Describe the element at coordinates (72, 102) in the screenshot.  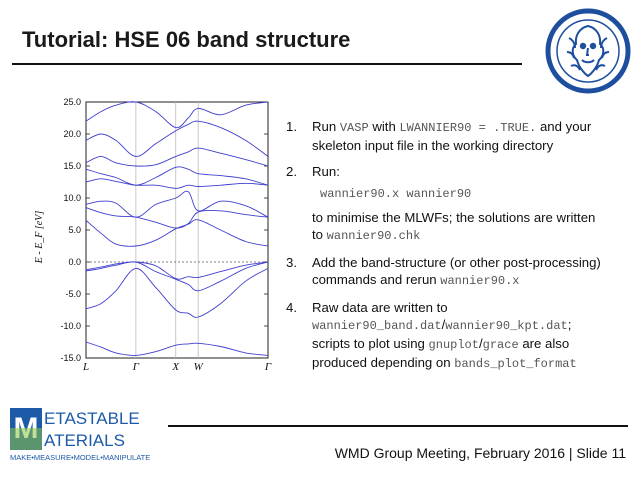
I see `y-tick-label: 25.0` at that location.